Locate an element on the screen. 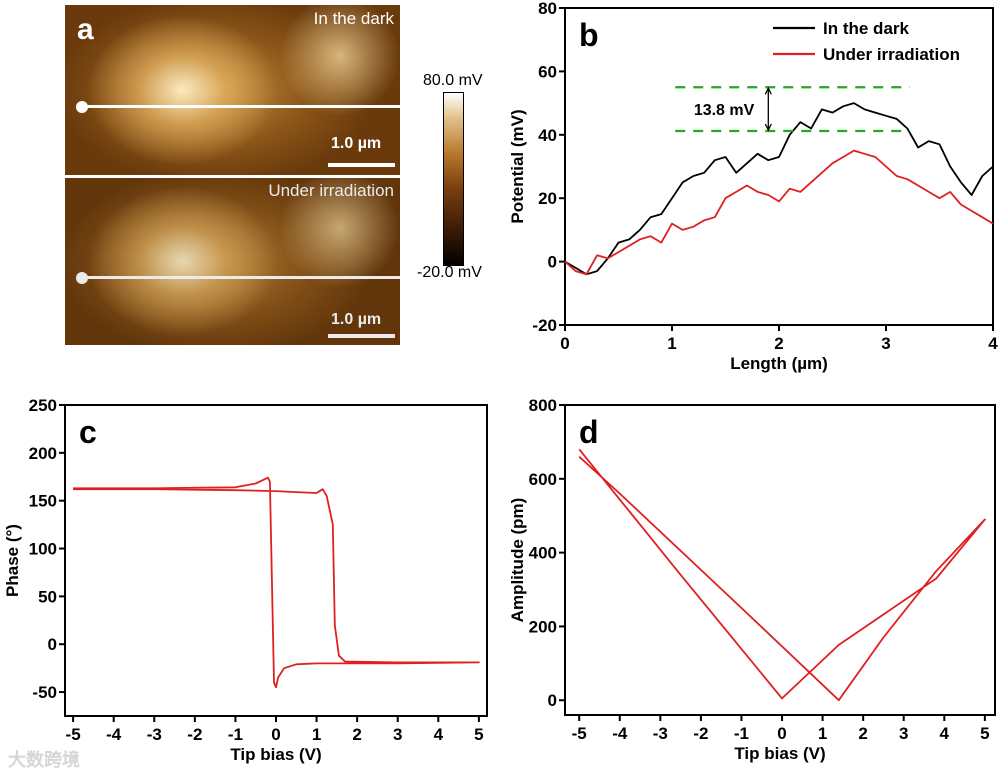  y-axis-label: Phase (°) is located at coordinates (12, 560).